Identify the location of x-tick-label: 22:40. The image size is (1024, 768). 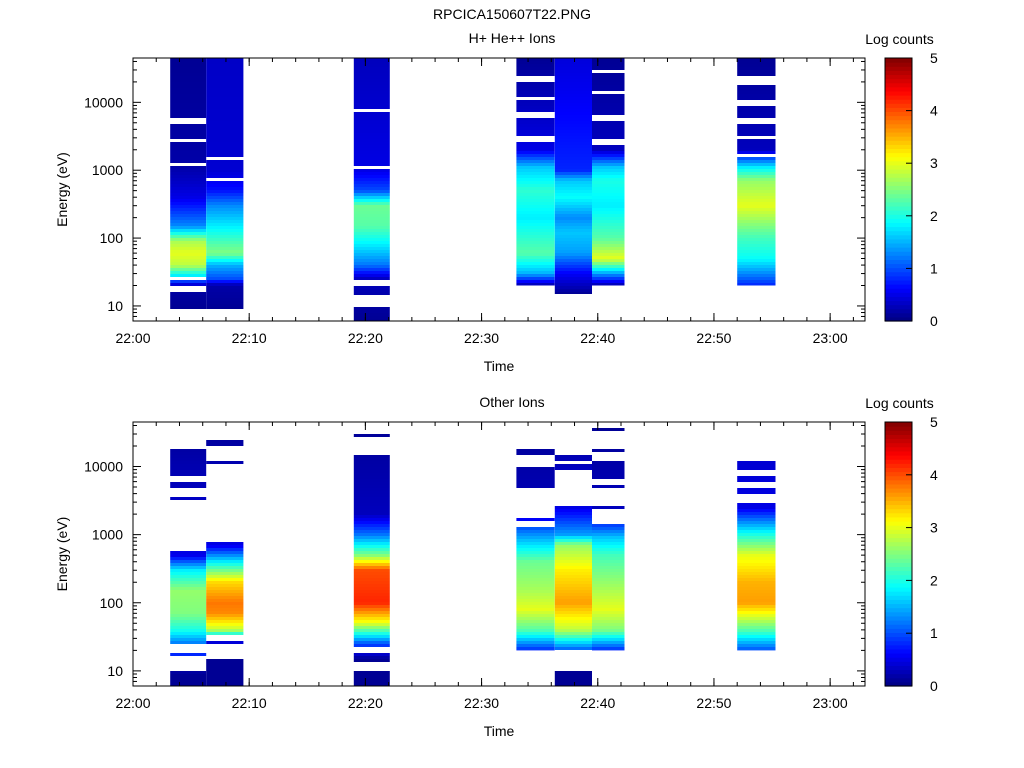
(597, 703).